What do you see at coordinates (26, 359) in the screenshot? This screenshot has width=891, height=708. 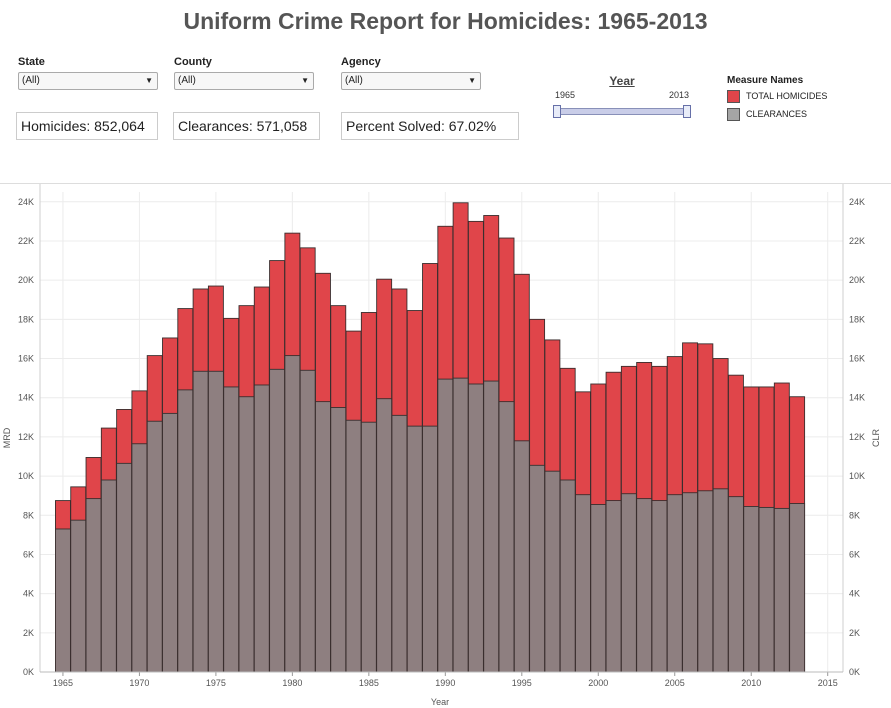 I see `y-tick-label: 16K` at bounding box center [26, 359].